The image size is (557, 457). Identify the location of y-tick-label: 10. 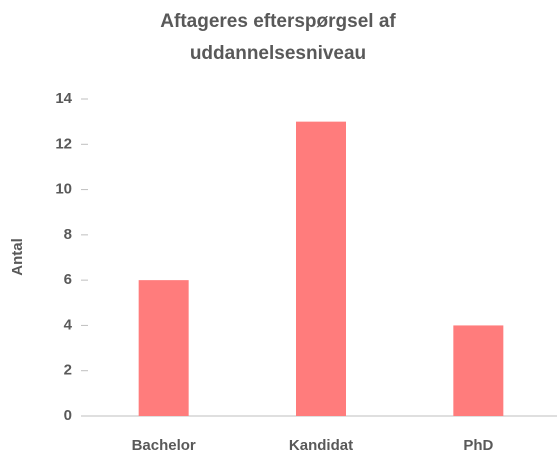
(63, 189).